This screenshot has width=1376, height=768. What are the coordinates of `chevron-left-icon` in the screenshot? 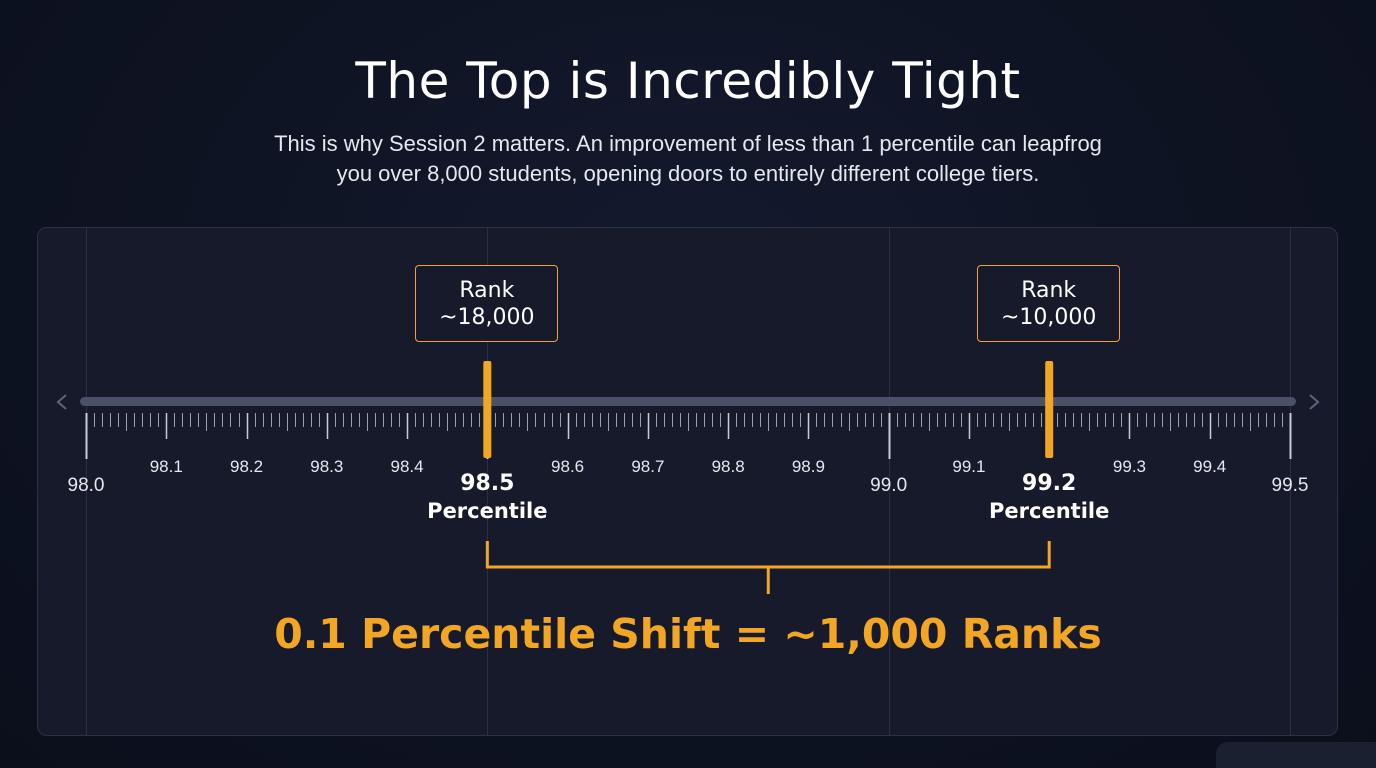 It's located at (61, 402).